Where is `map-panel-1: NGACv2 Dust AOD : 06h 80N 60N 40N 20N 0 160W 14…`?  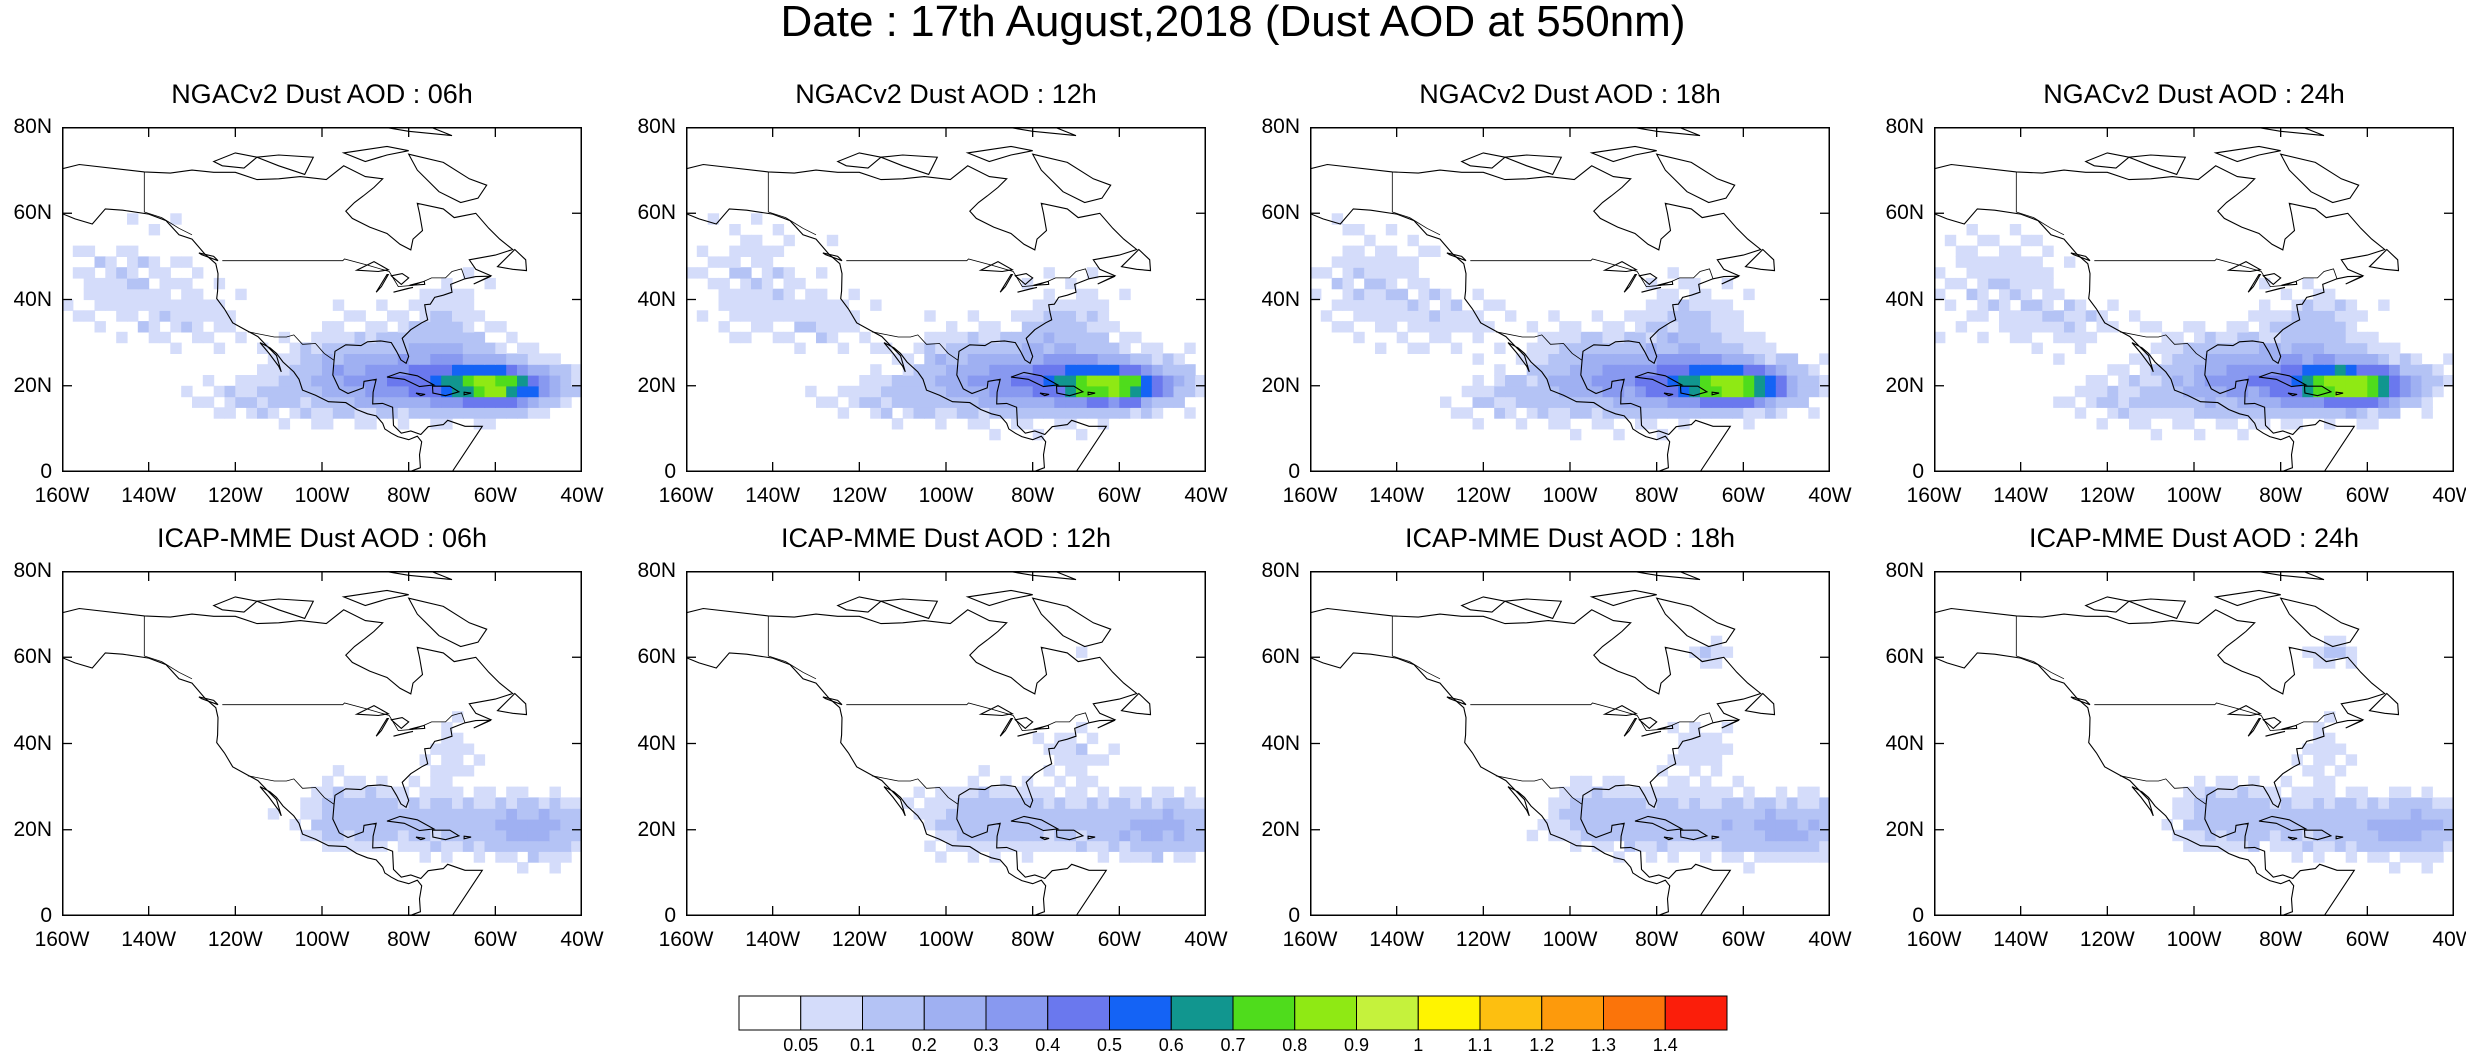
map-panel-1: NGACv2 Dust AOD : 06h 80N 60N 40N 20N 0 160W 14… is located at coordinates (308, 293).